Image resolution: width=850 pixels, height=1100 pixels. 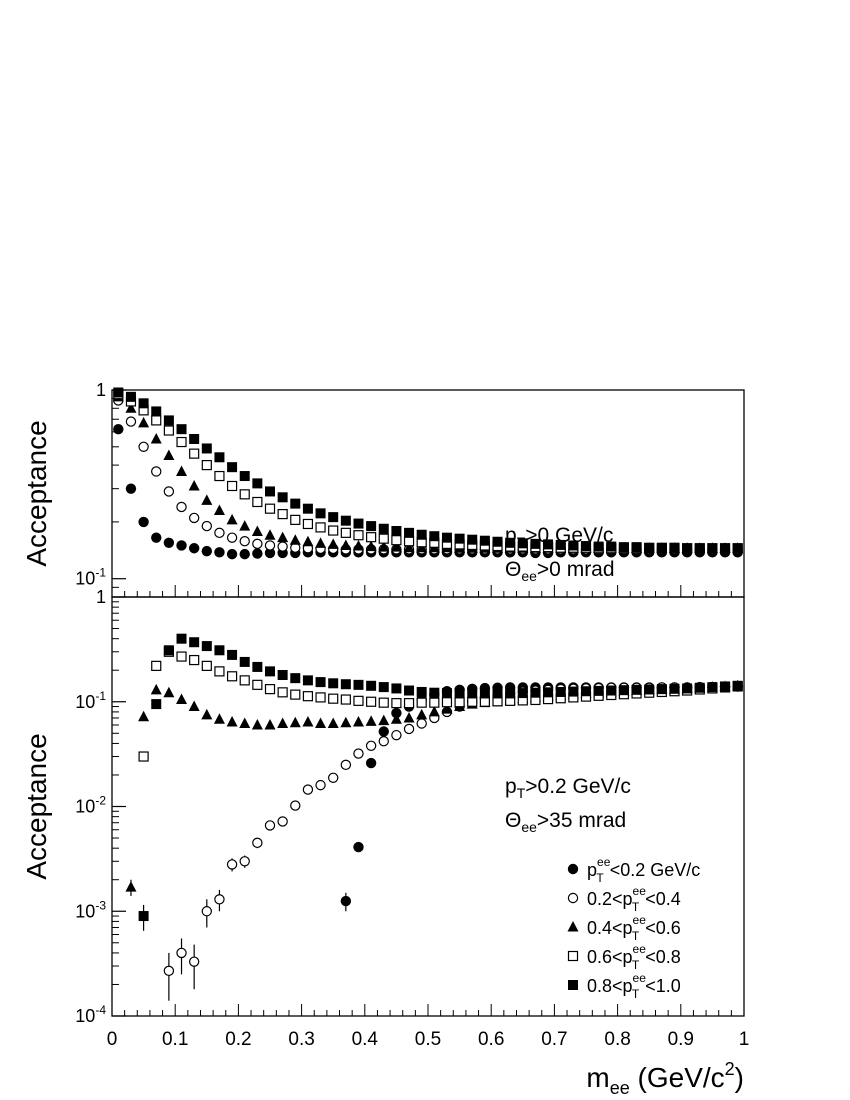 I want to click on legend-marker, so click(x=573, y=956).